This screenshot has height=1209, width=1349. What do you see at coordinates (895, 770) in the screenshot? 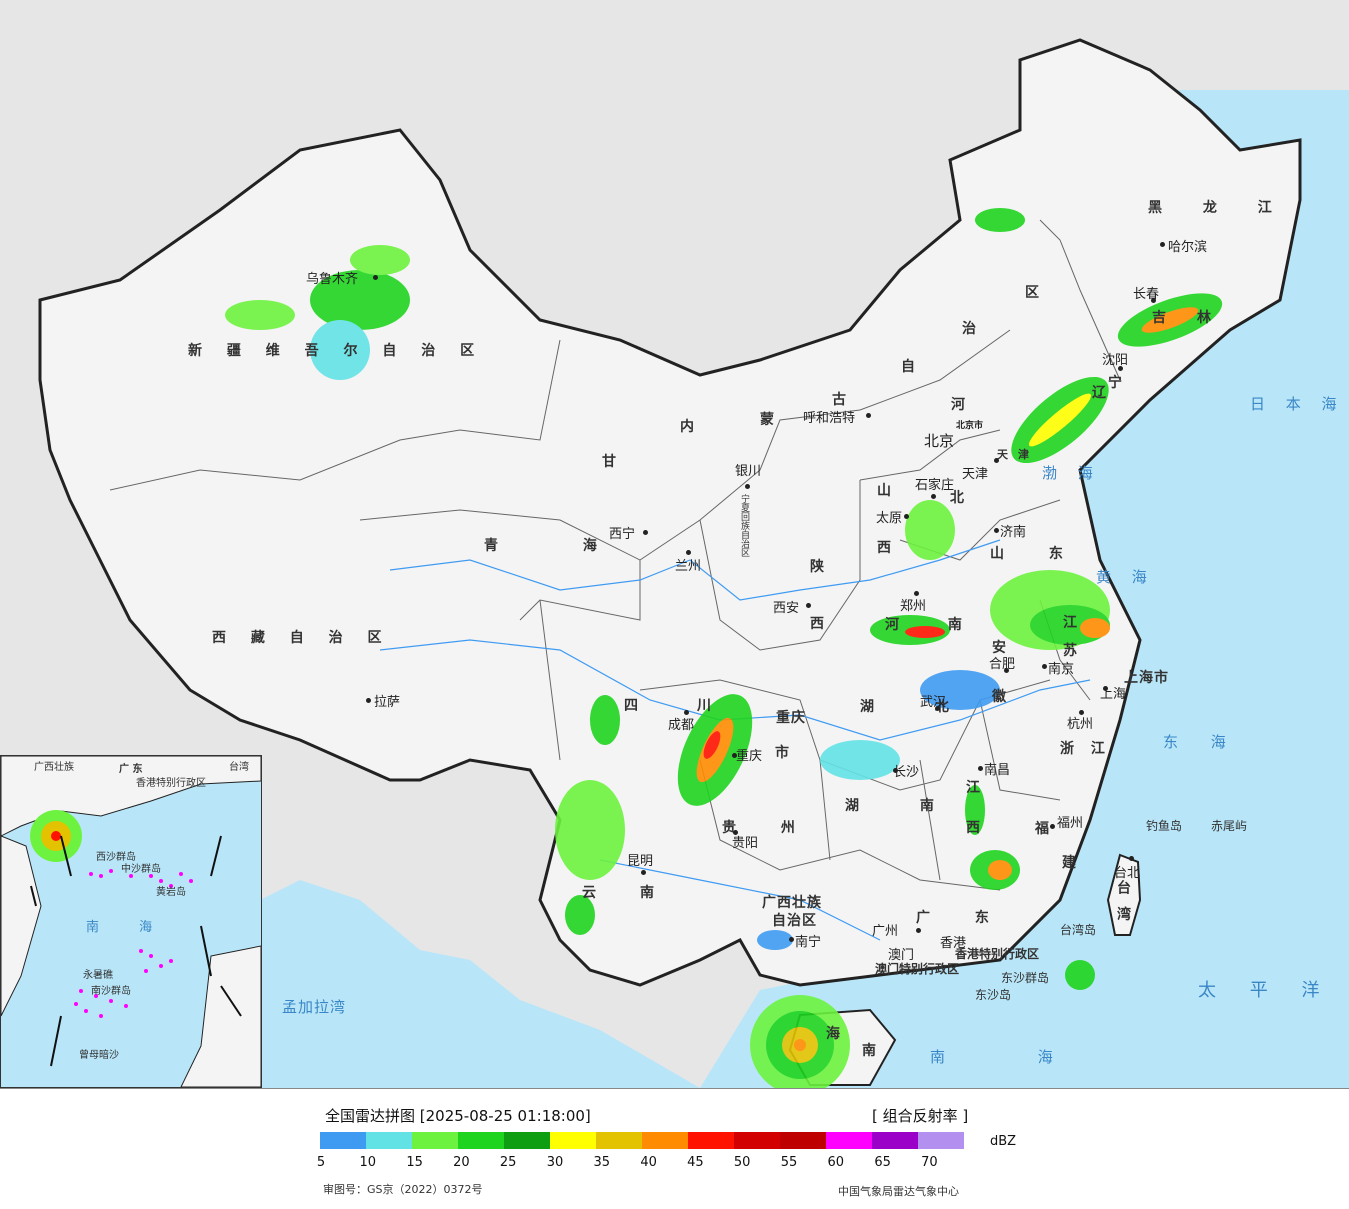
I see `city-dot-changsha` at bounding box center [895, 770].